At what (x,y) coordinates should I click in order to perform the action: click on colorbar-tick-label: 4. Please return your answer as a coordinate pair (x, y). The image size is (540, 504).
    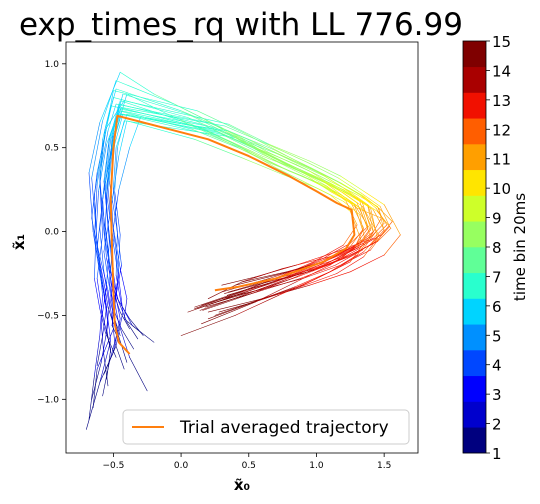
    Looking at the image, I should click on (497, 366).